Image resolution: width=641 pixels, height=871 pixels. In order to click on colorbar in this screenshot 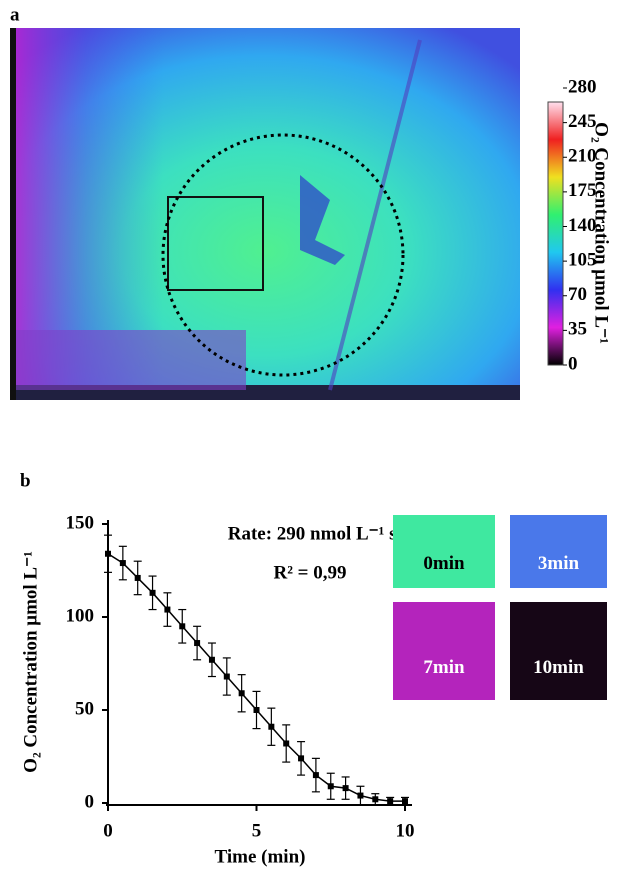, I will do `click(555, 233)`.